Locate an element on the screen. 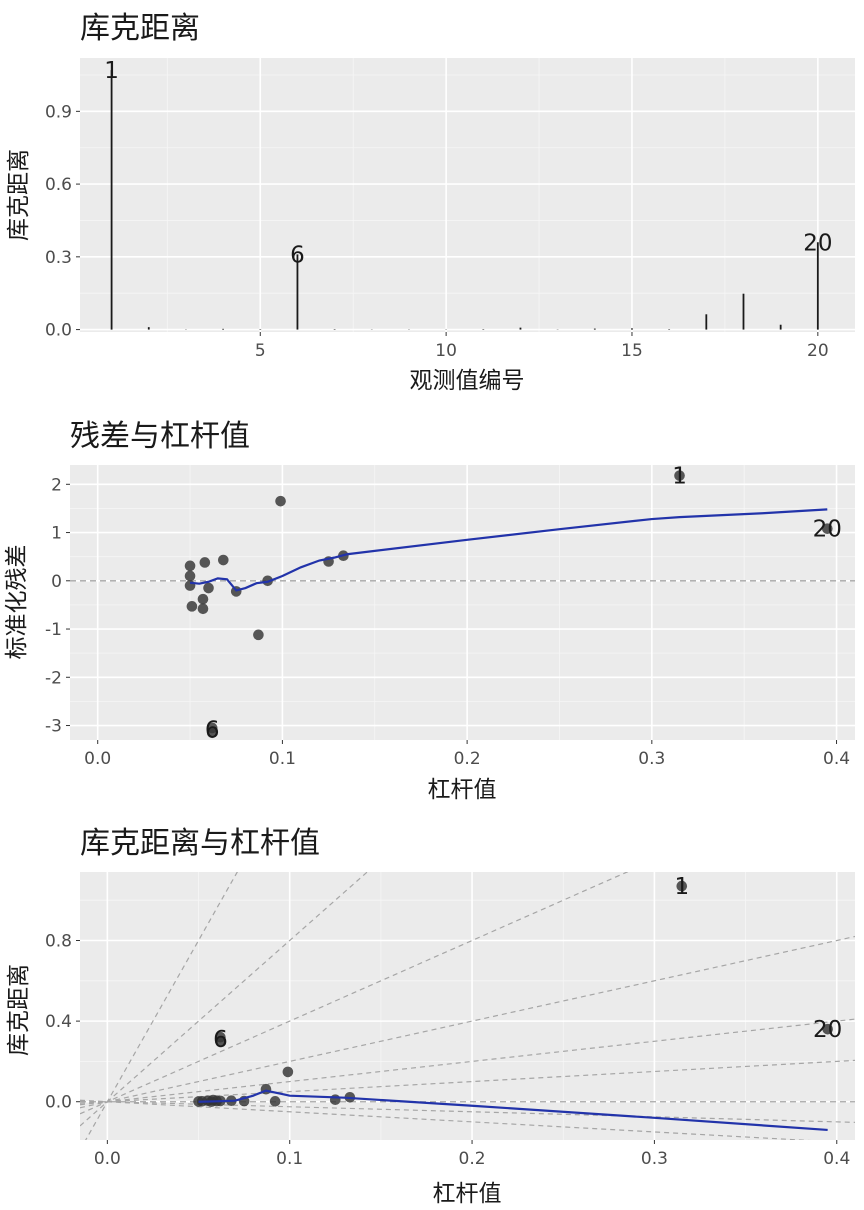 Image resolution: width=864 pixels, height=1210 pixels. y-tick-label: 0 is located at coordinates (56, 582).